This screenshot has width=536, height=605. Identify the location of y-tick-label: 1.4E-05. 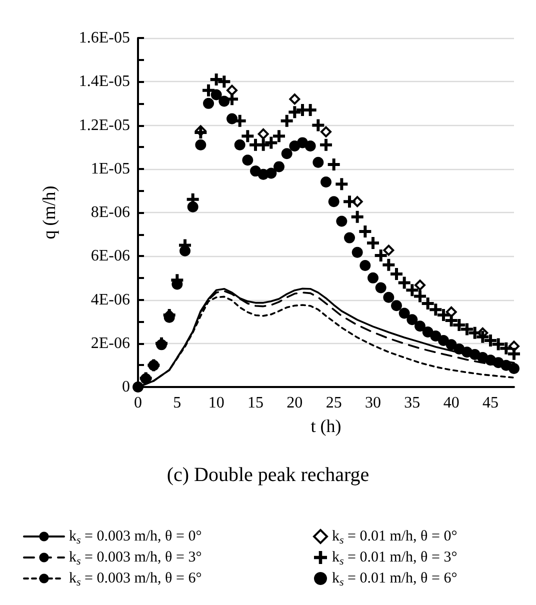
(104, 81).